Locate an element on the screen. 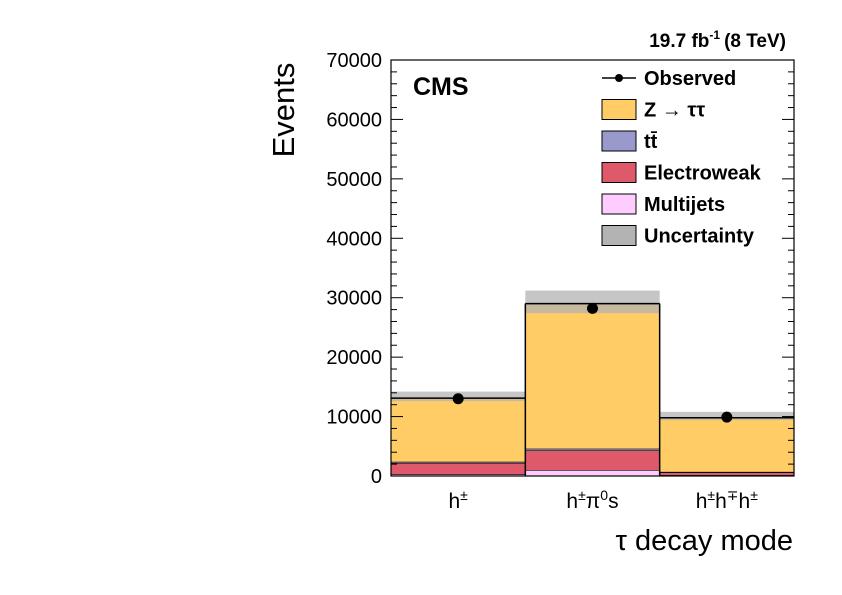 The height and width of the screenshot is (595, 842). lumi-label: 19.7 fb-1 (8 TeV) is located at coordinates (717, 40).